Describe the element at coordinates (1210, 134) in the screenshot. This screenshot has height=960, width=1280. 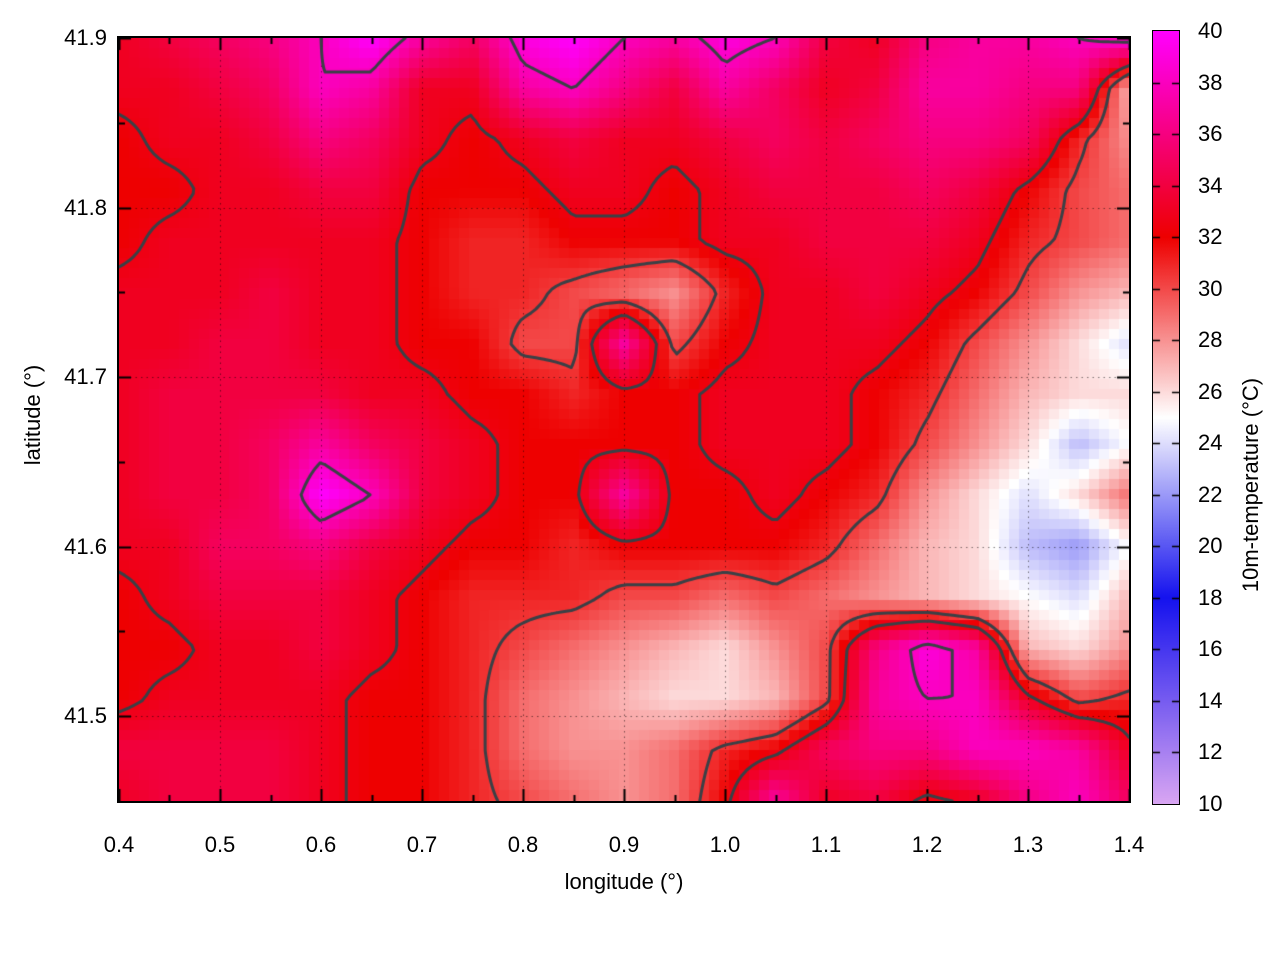
I see `colorbar-tick-label: 36` at that location.